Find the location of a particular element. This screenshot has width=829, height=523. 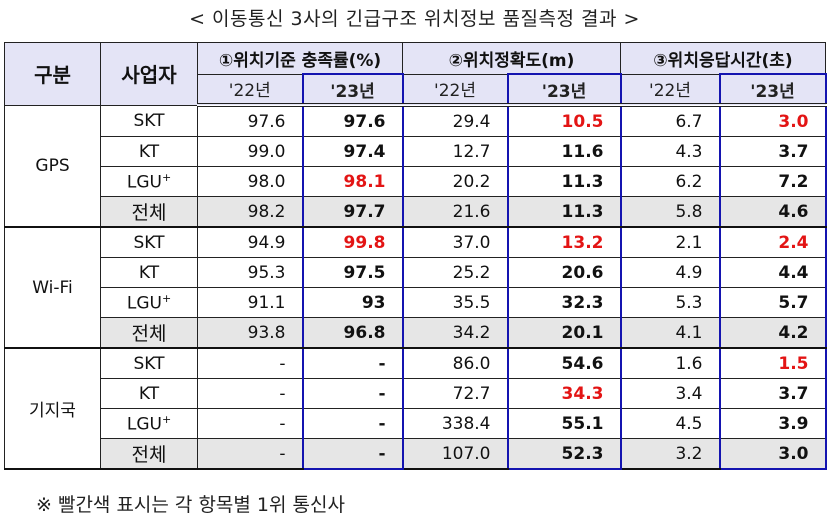

value-2023: 1.5 is located at coordinates (772, 363).